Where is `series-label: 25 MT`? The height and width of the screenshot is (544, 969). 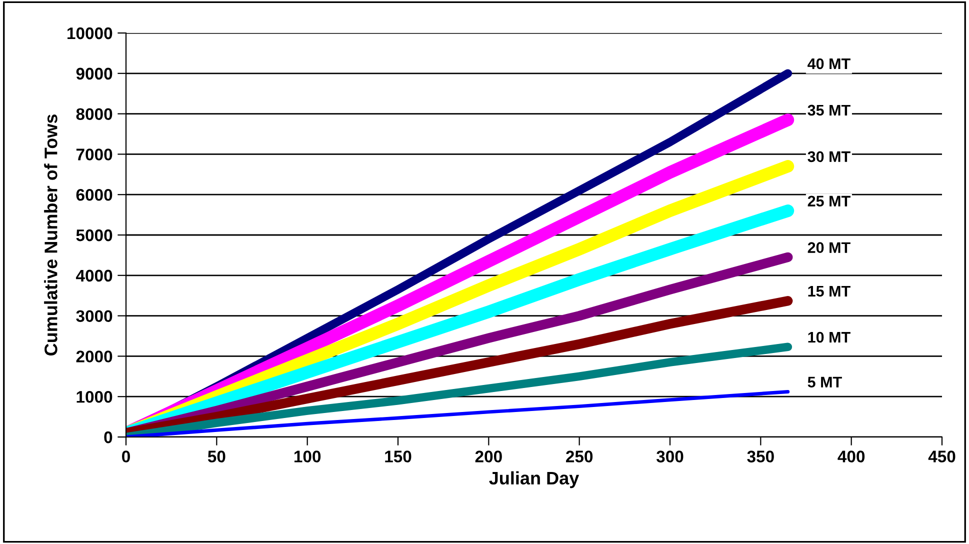 series-label: 25 MT is located at coordinates (829, 201).